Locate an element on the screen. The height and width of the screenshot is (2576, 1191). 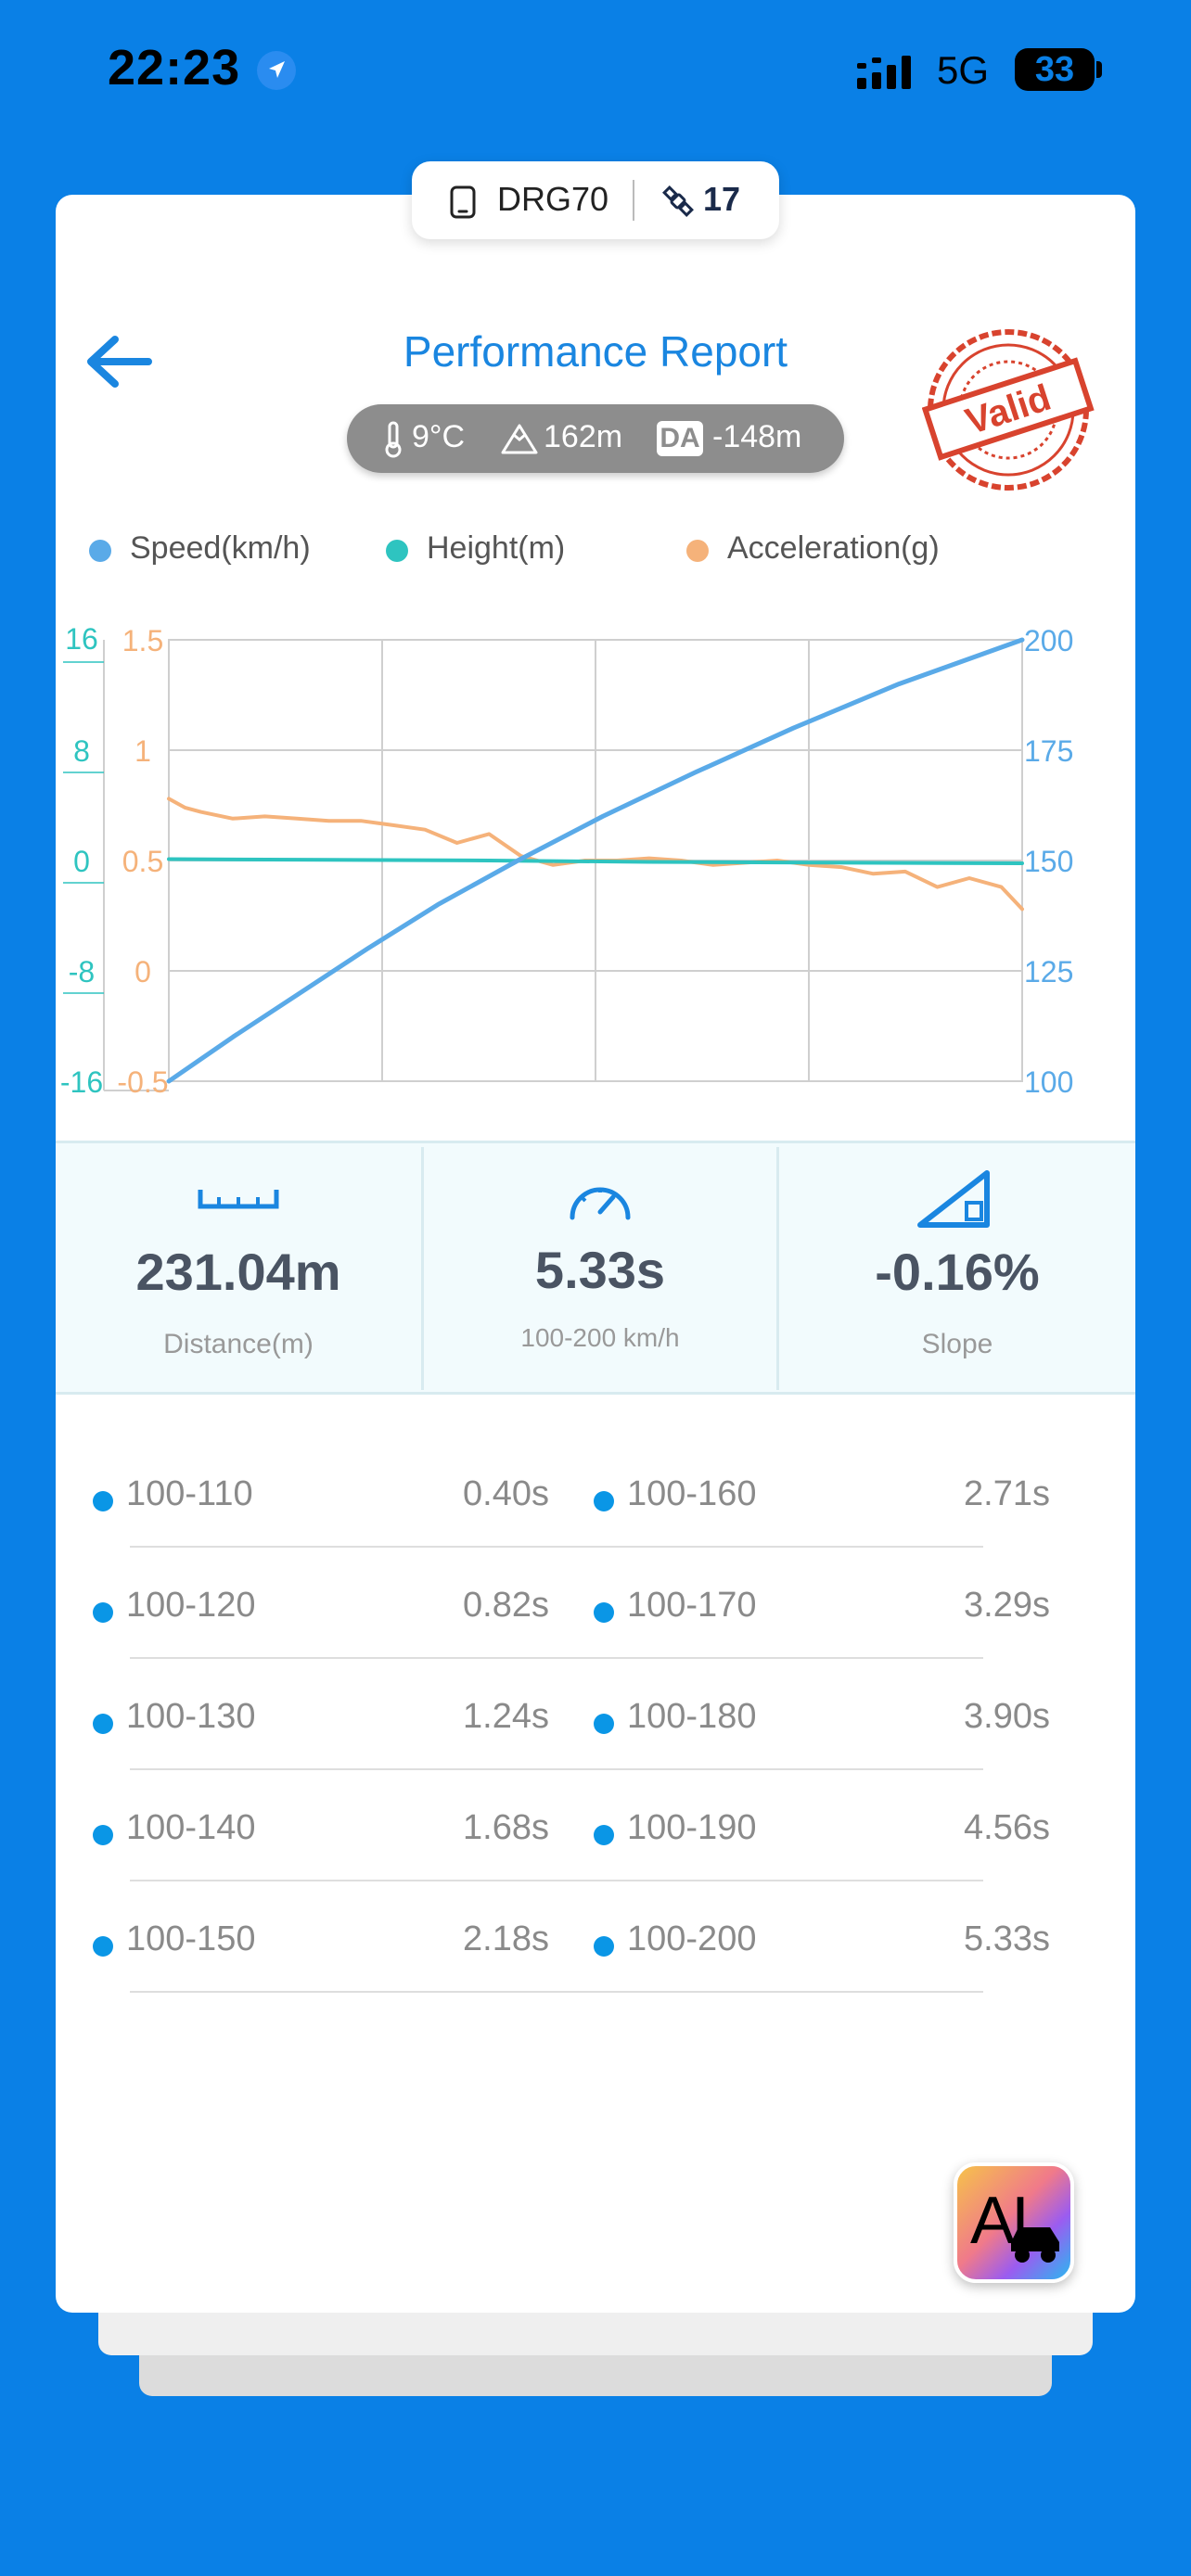
acceleration-tick-label: 1.5 is located at coordinates (142, 640).